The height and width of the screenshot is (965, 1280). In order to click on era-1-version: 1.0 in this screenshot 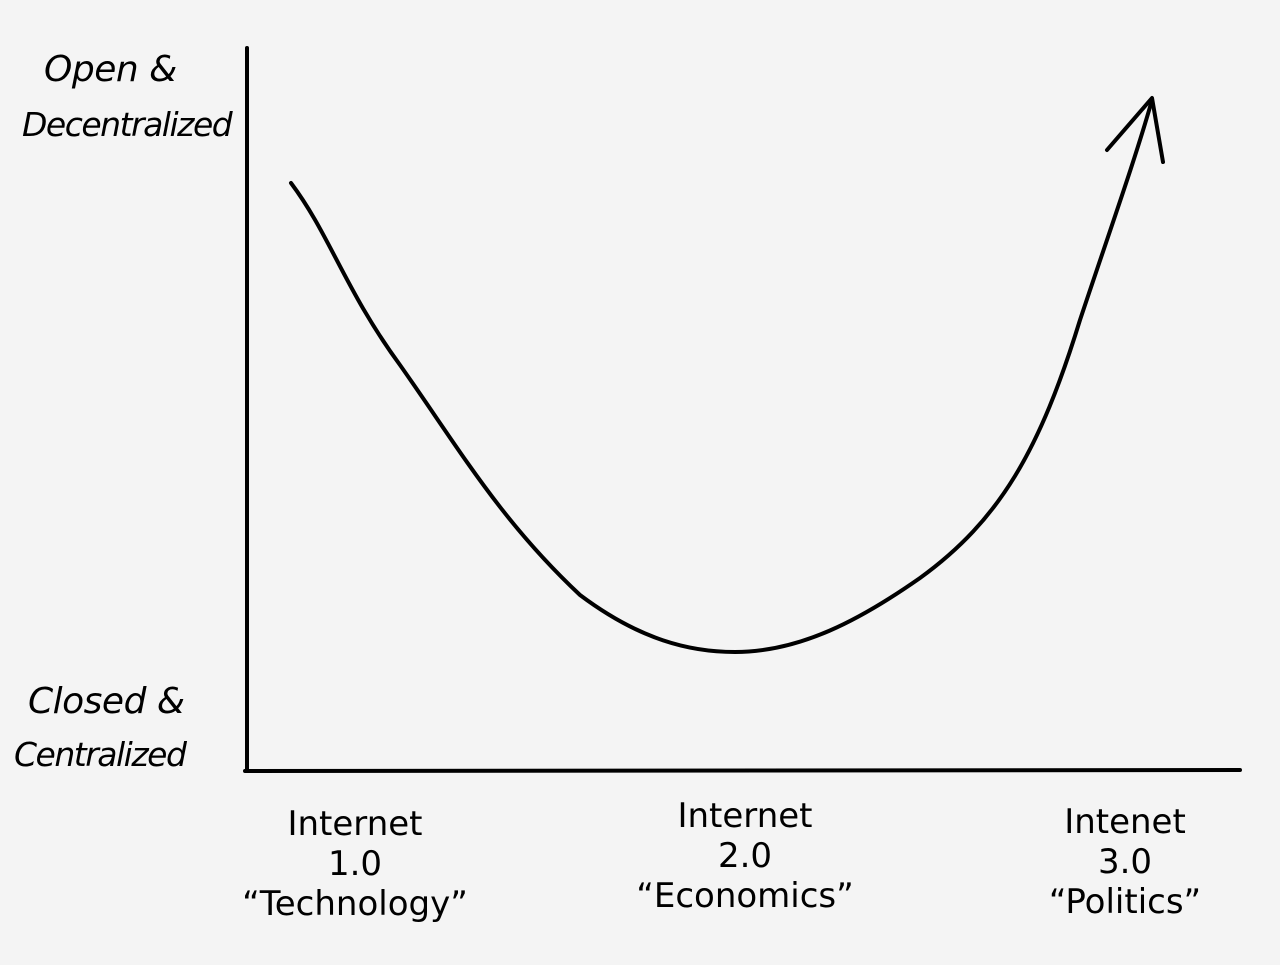, I will do `click(355, 864)`.